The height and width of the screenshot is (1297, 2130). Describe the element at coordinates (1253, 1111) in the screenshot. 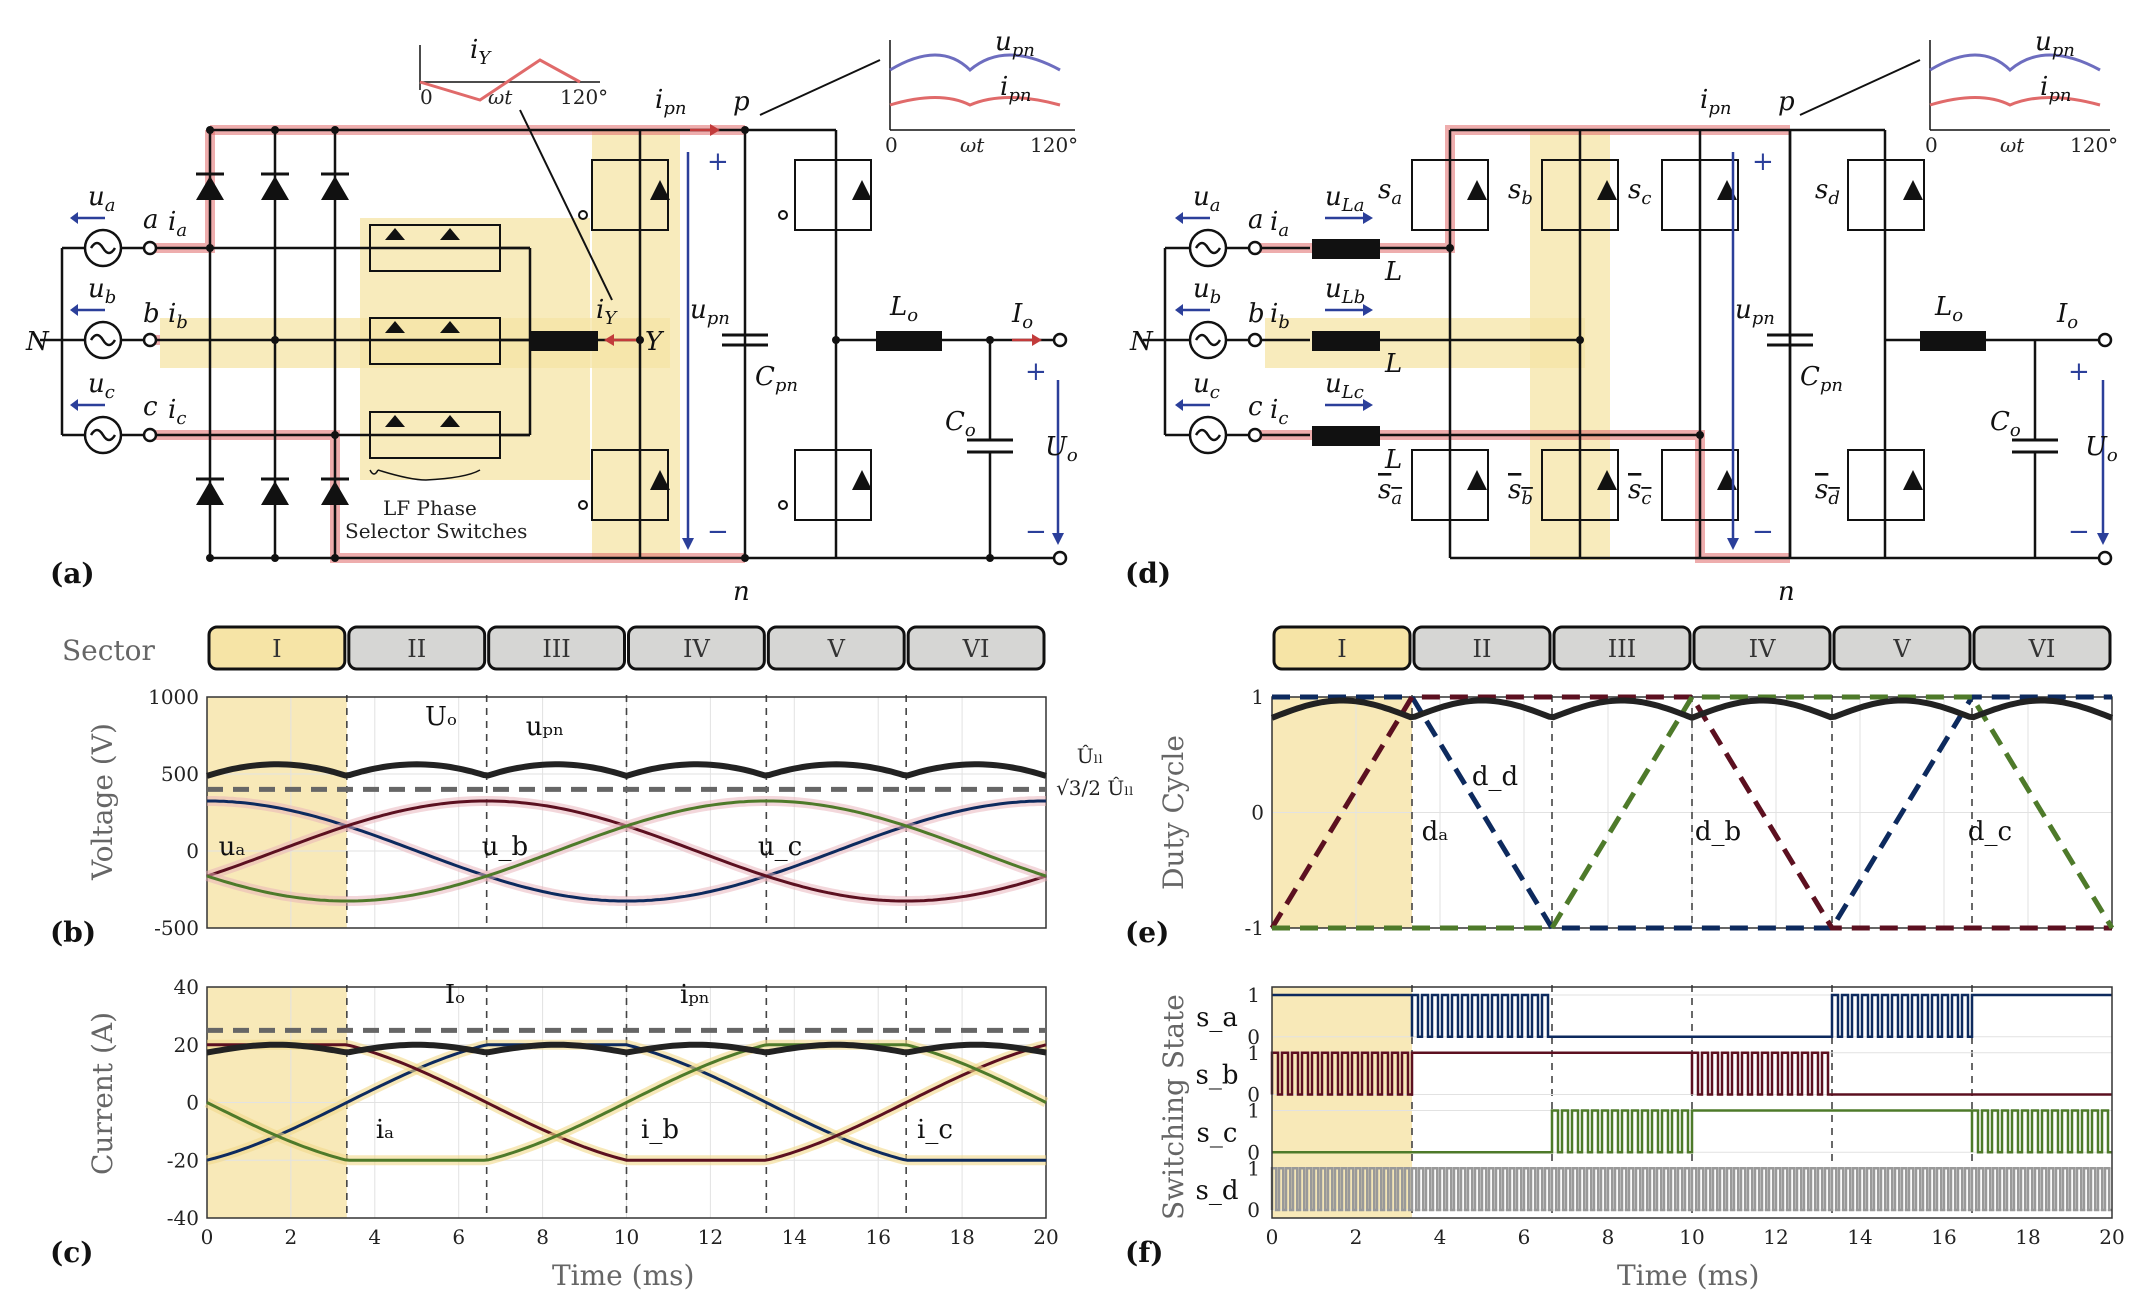

I see `switch-ytick-1: 1` at that location.